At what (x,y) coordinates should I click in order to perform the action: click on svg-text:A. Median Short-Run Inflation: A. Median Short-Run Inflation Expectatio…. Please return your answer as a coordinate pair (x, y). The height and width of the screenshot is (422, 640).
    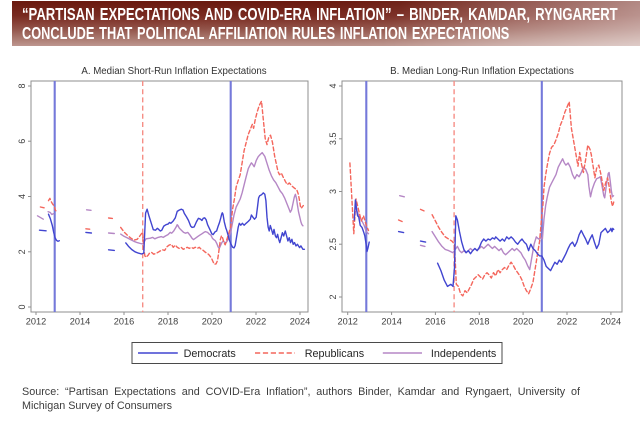
    Looking at the image, I should click on (173, 71).